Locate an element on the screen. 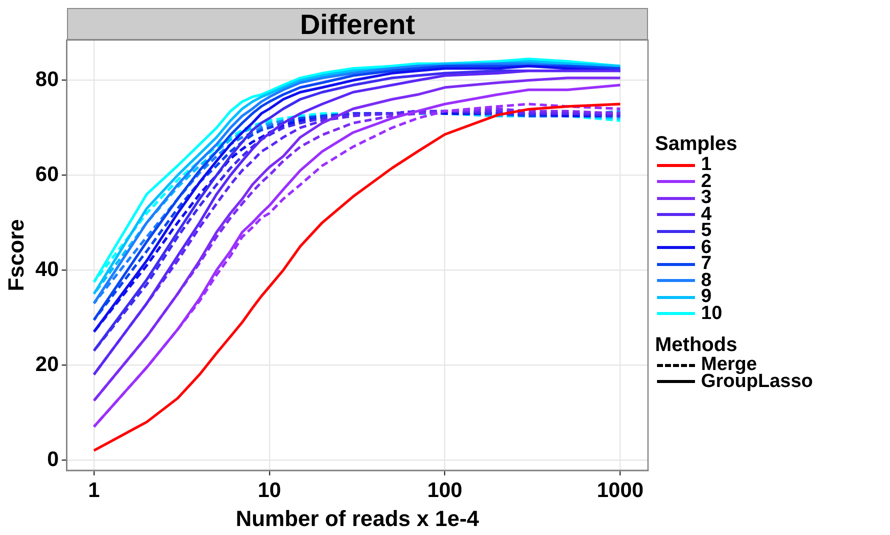 The image size is (890, 535). x-tick-label: 100 is located at coordinates (444, 490).